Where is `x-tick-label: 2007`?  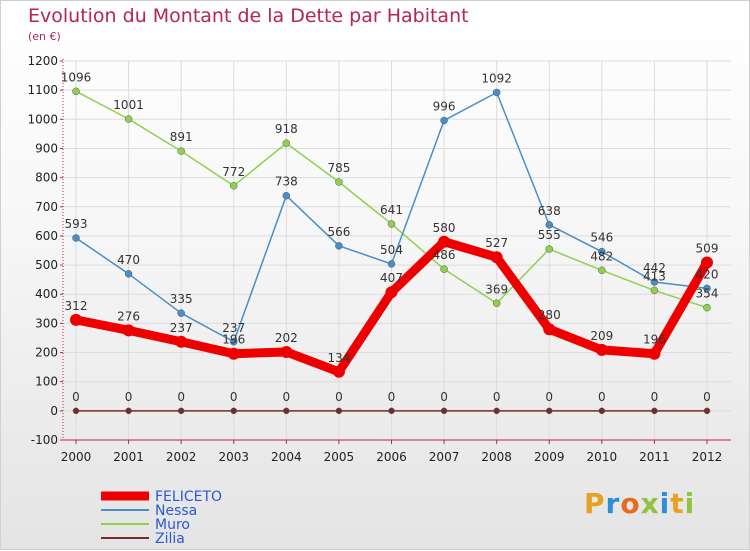
x-tick-label: 2007 is located at coordinates (444, 457).